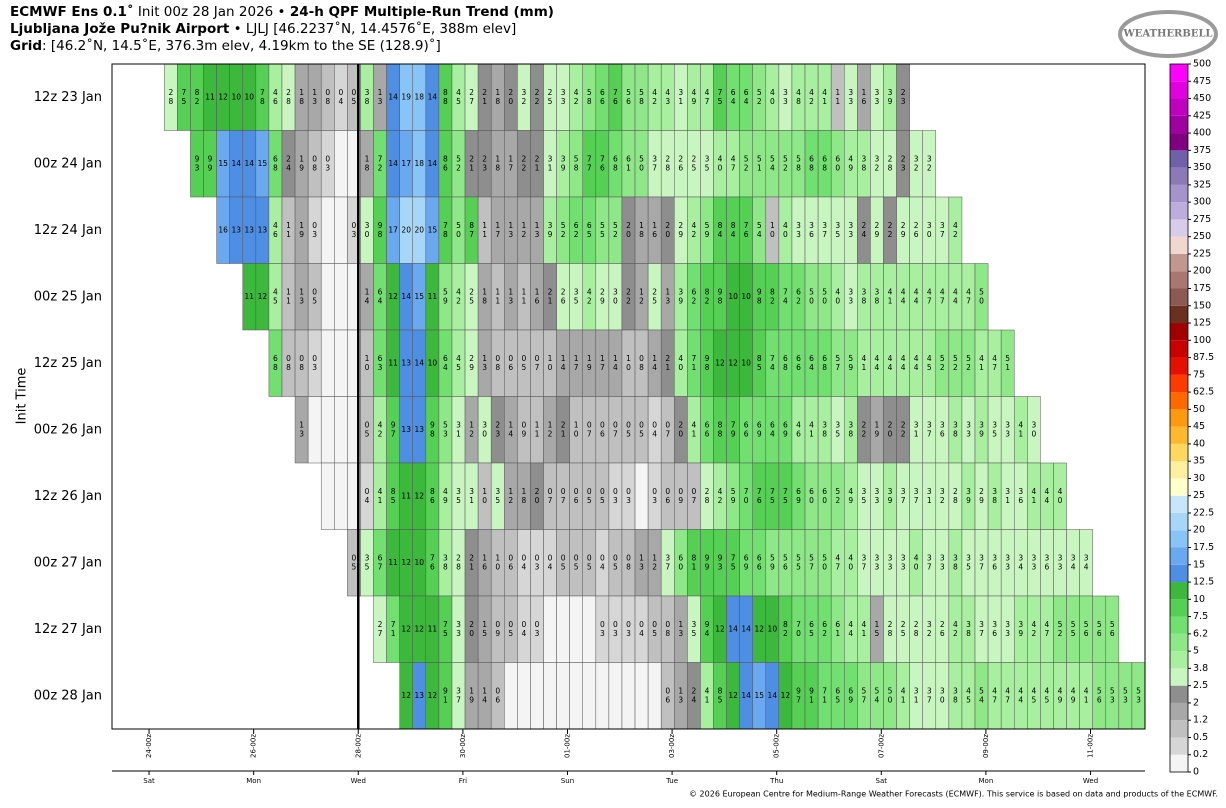 Image resolution: width=1226 pixels, height=808 pixels. Describe the element at coordinates (1202, 340) in the screenshot. I see `colorbar-label: 100` at that location.